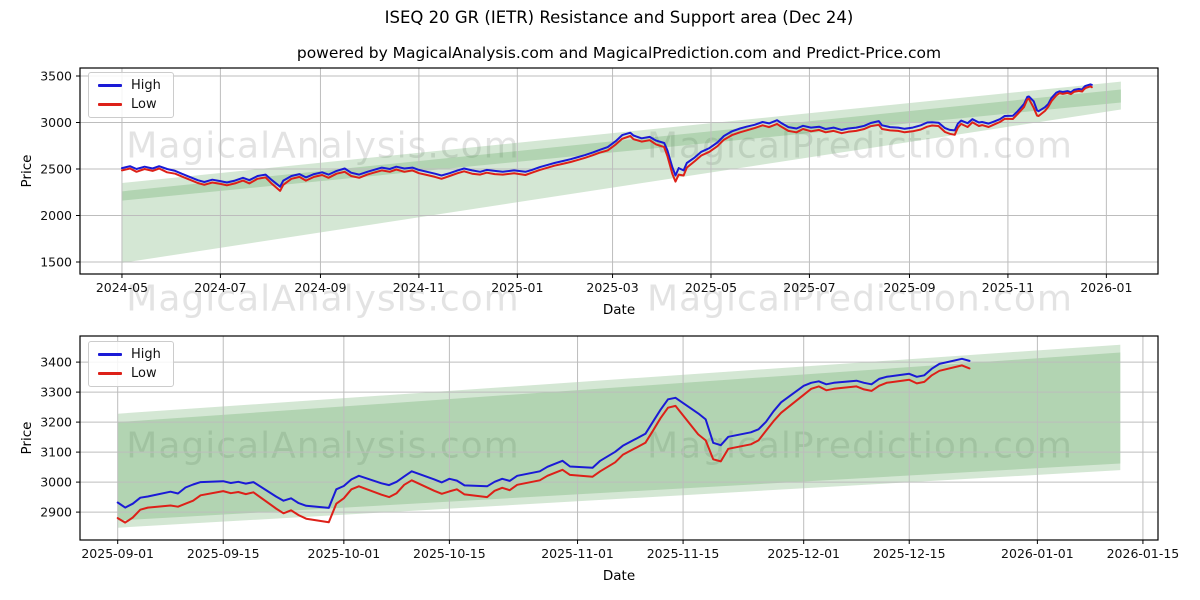 The width and height of the screenshot is (1200, 600). Describe the element at coordinates (1008, 287) in the screenshot. I see `x-tick-label: 2025-11` at that location.